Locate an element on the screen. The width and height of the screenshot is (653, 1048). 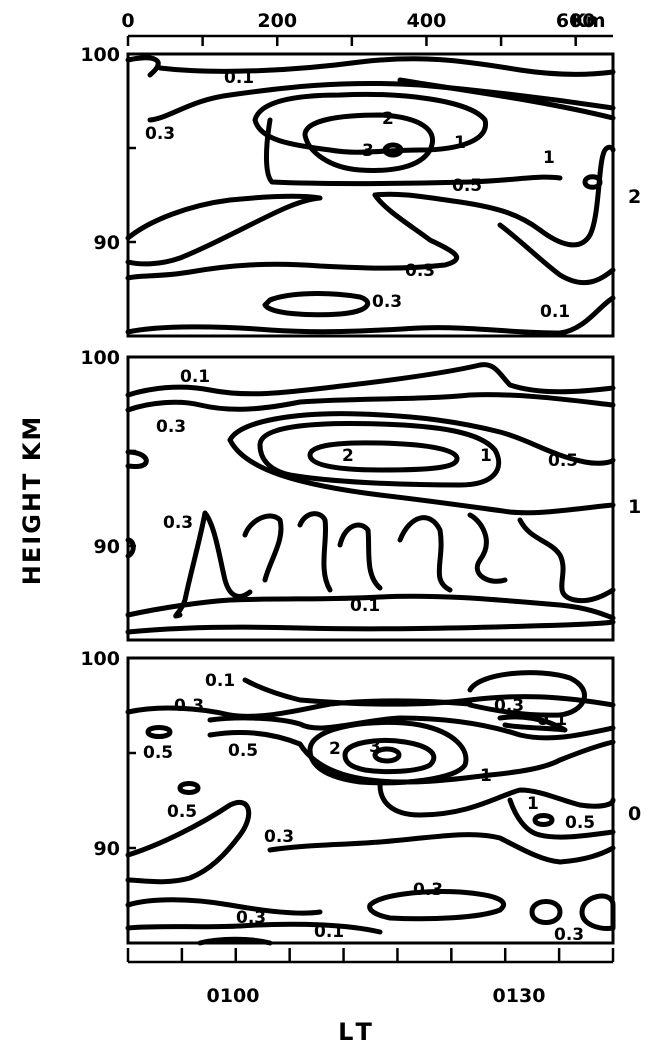
panel-0-y-ticks is located at coordinates (132, 753).